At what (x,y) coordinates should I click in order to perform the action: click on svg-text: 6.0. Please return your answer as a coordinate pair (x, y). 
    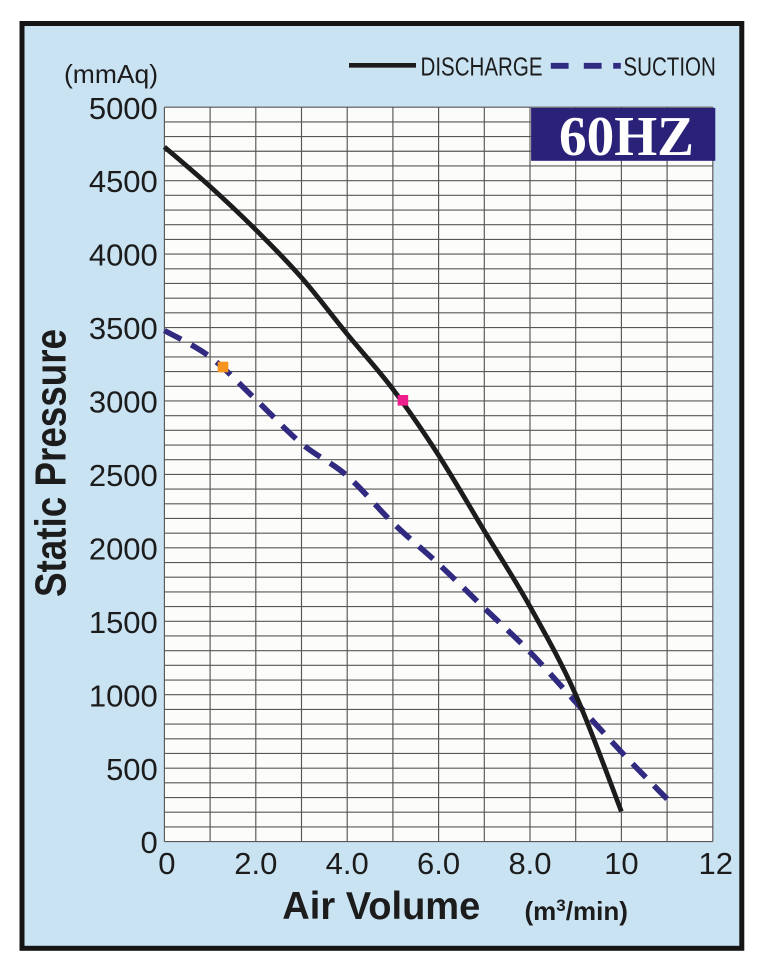
    Looking at the image, I should click on (438, 863).